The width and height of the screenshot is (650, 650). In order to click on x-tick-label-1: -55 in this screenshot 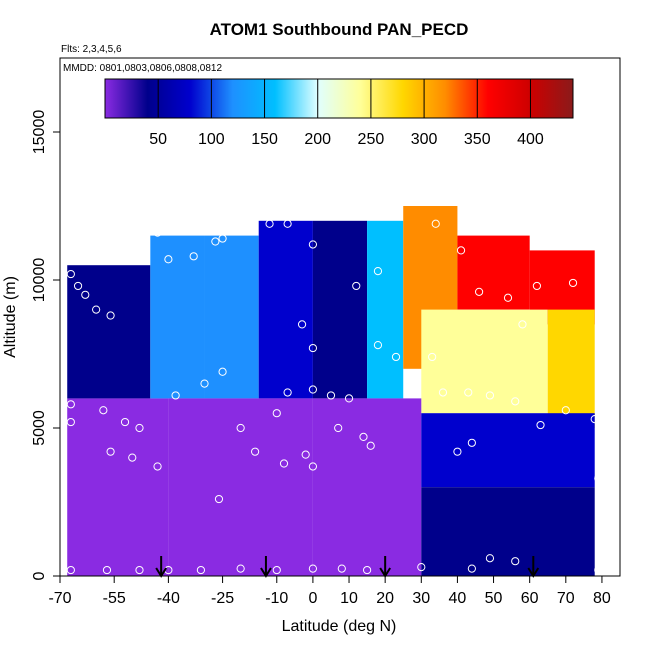, I will do `click(114, 598)`.